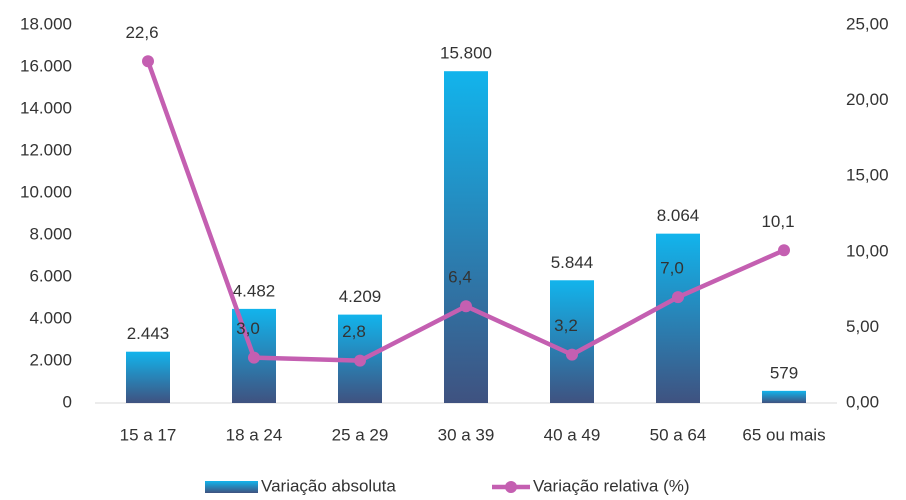 The image size is (906, 500). Describe the element at coordinates (784, 372) in the screenshot. I see `bar-value-label: 579` at that location.